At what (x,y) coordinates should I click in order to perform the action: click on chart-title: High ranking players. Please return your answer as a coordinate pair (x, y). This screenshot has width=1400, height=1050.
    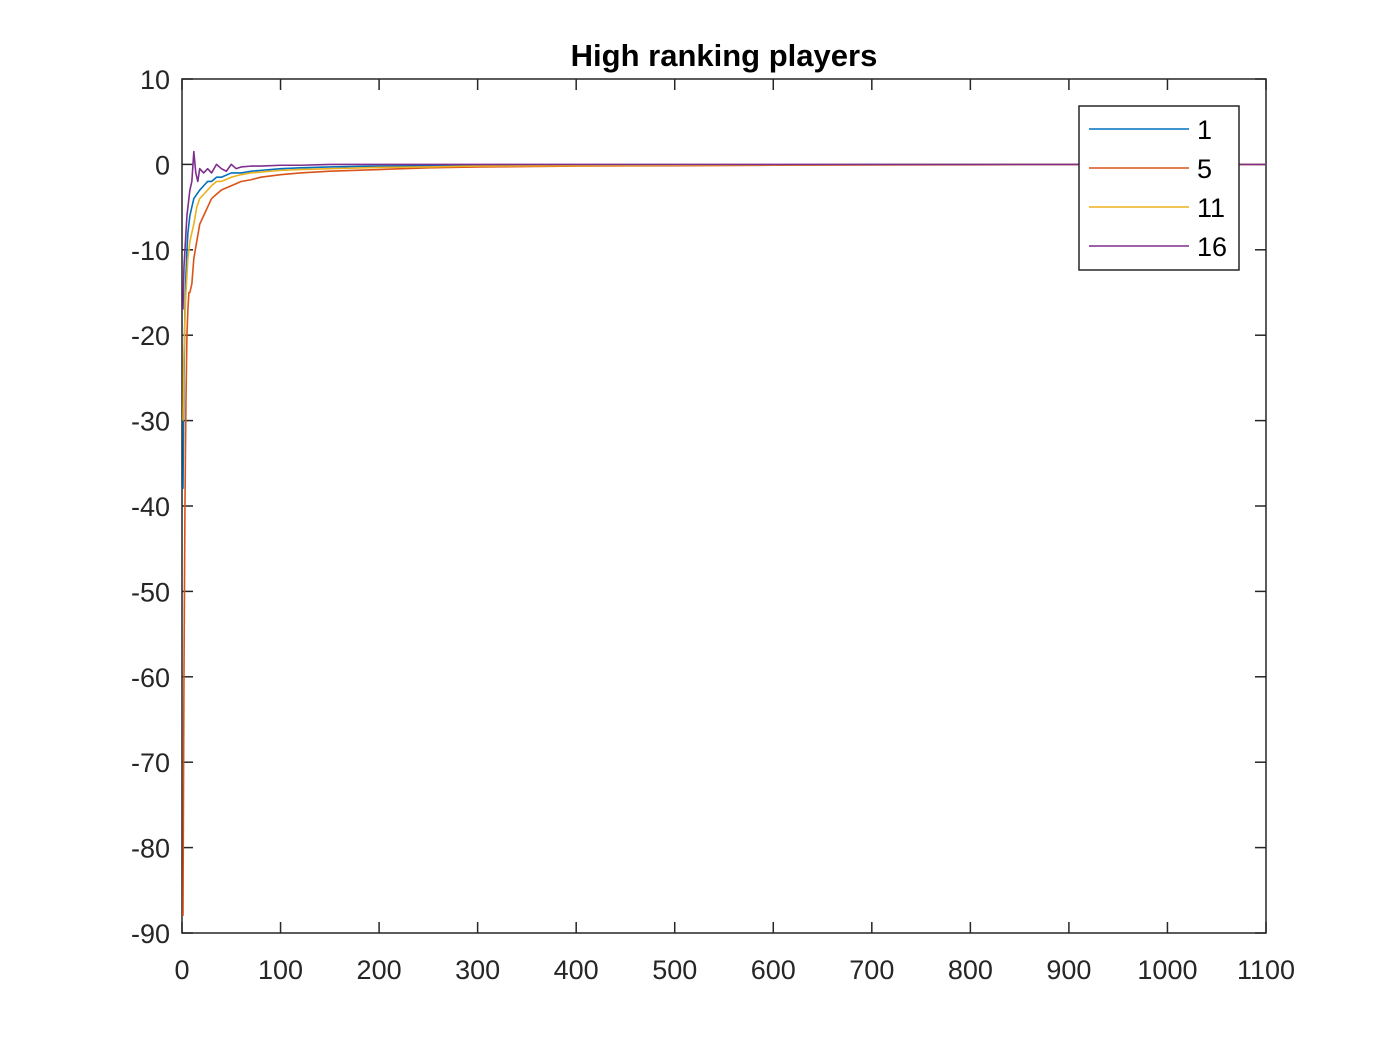
    Looking at the image, I should click on (724, 55).